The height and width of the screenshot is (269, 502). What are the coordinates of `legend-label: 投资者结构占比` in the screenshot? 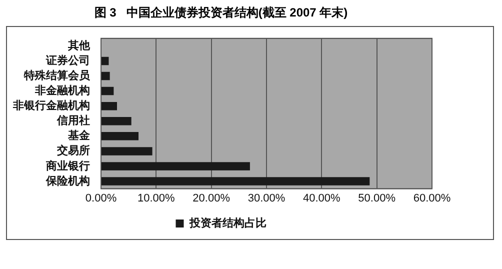 It's located at (227, 223).